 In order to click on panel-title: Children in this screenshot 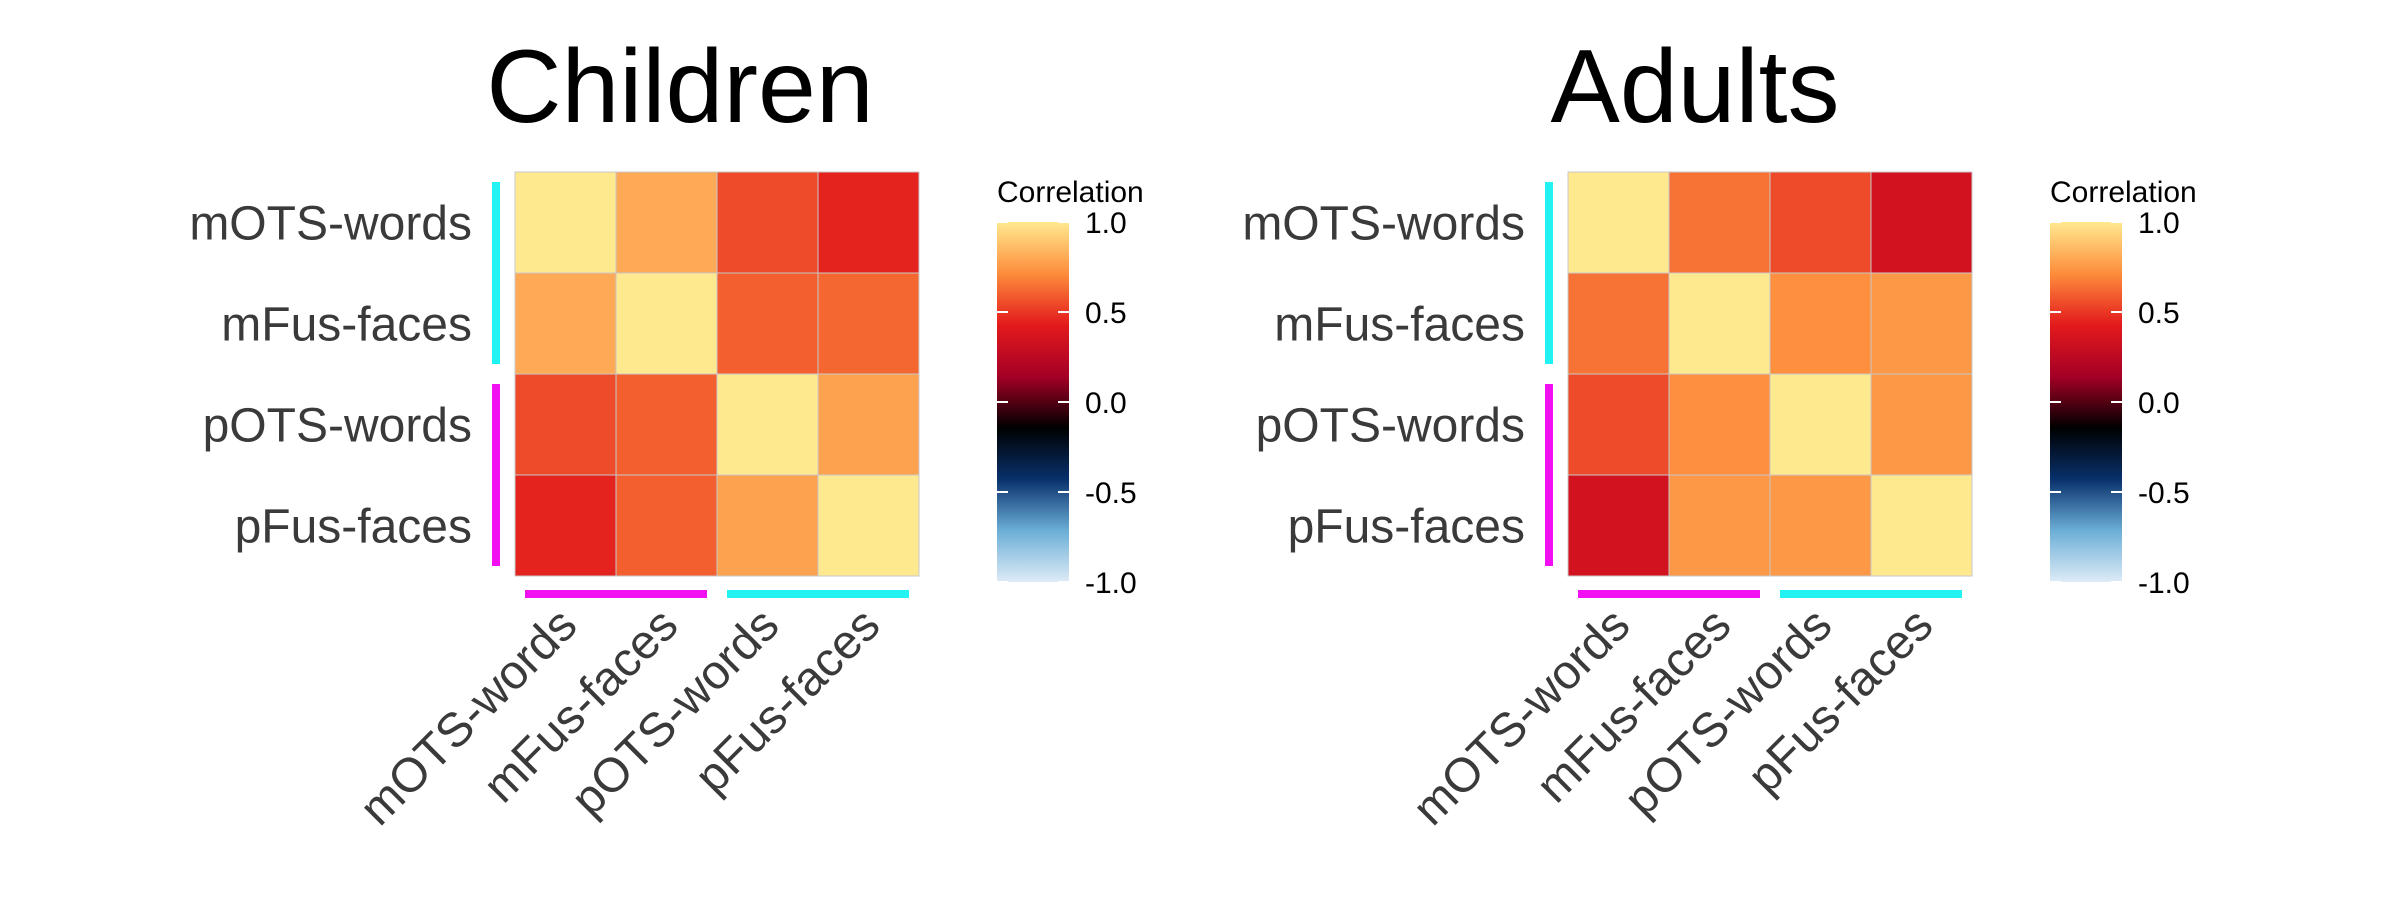, I will do `click(679, 87)`.